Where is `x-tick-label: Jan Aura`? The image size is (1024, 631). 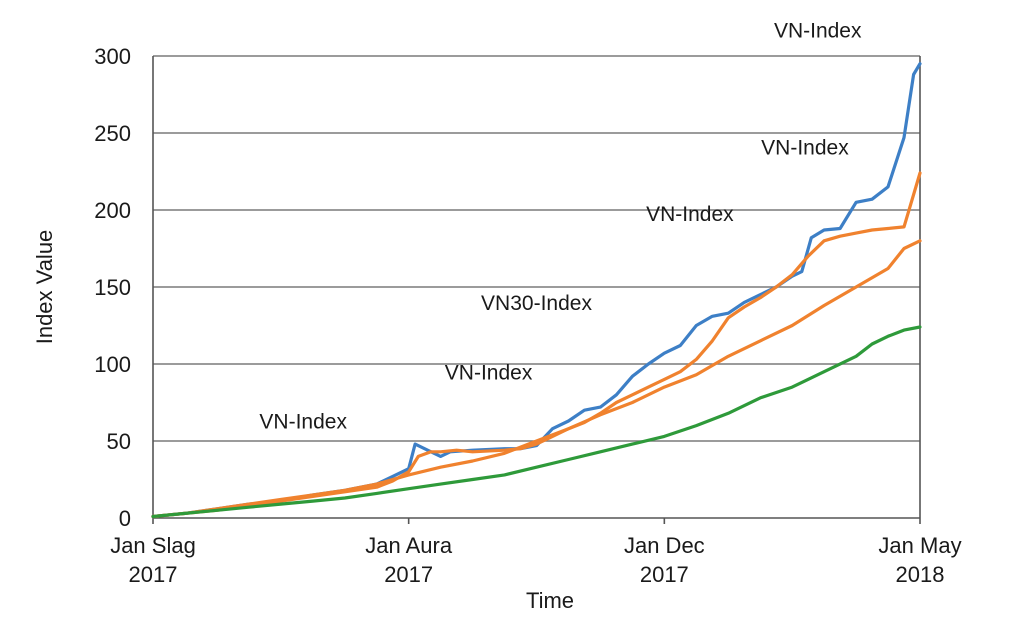
x-tick-label: Jan Aura is located at coordinates (409, 545).